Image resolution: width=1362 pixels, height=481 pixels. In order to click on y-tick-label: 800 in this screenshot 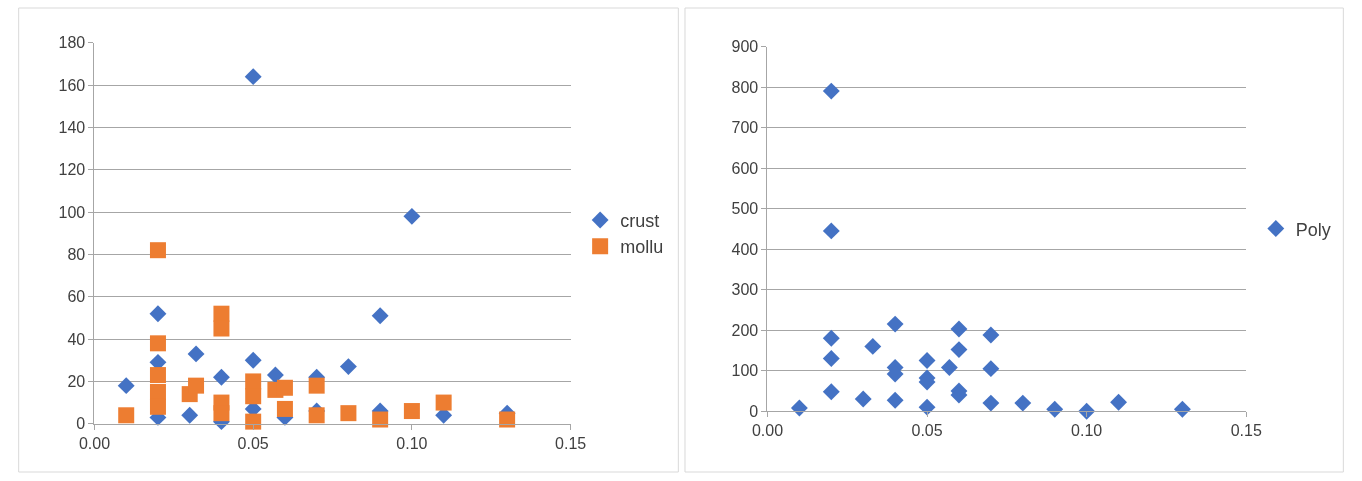, I will do `click(745, 87)`.